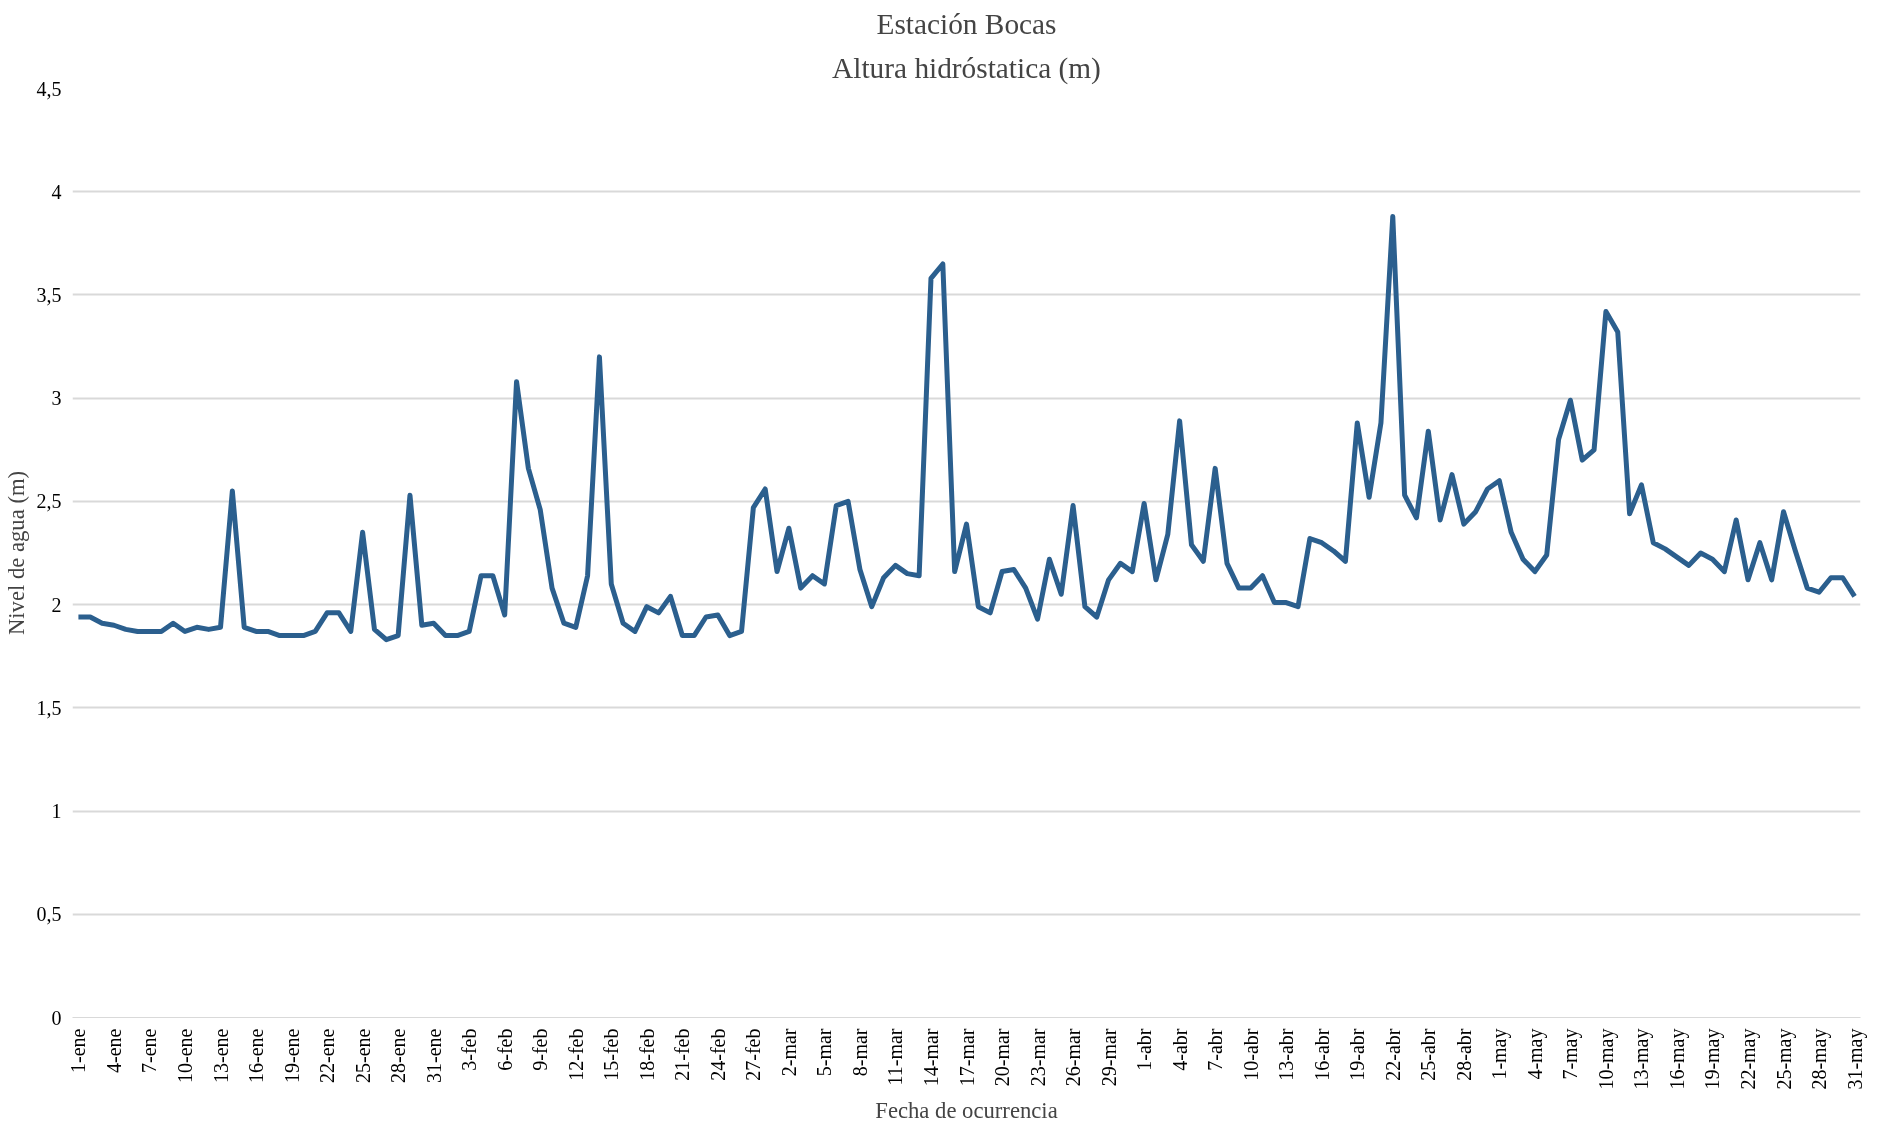  Describe the element at coordinates (859, 1052) in the screenshot. I see `x-tick-label: 8-mar` at that location.